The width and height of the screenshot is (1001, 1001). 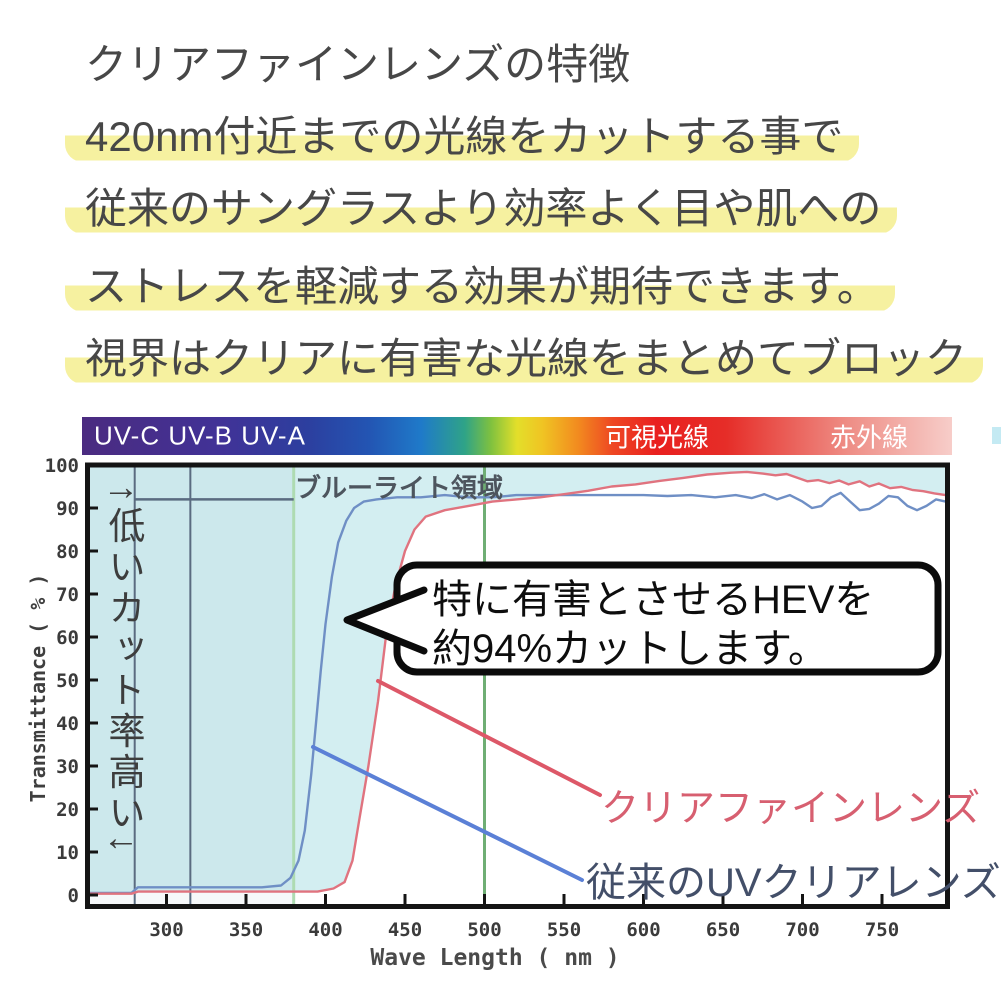 What do you see at coordinates (791, 809) in the screenshot?
I see `legend-clear-fine-lens: クリアファインレンズ` at bounding box center [791, 809].